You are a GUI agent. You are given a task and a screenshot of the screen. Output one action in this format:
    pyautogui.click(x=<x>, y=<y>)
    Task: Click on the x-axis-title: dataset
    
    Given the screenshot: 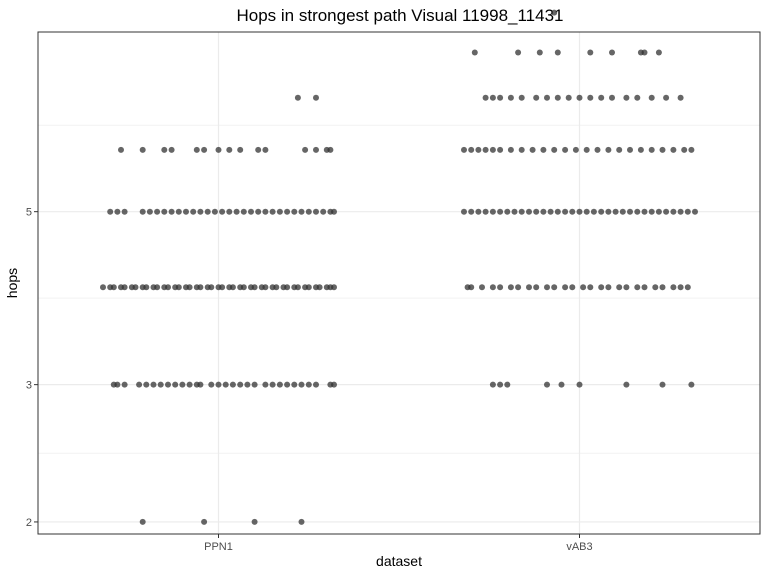 What is the action you would take?
    pyautogui.click(x=399, y=561)
    